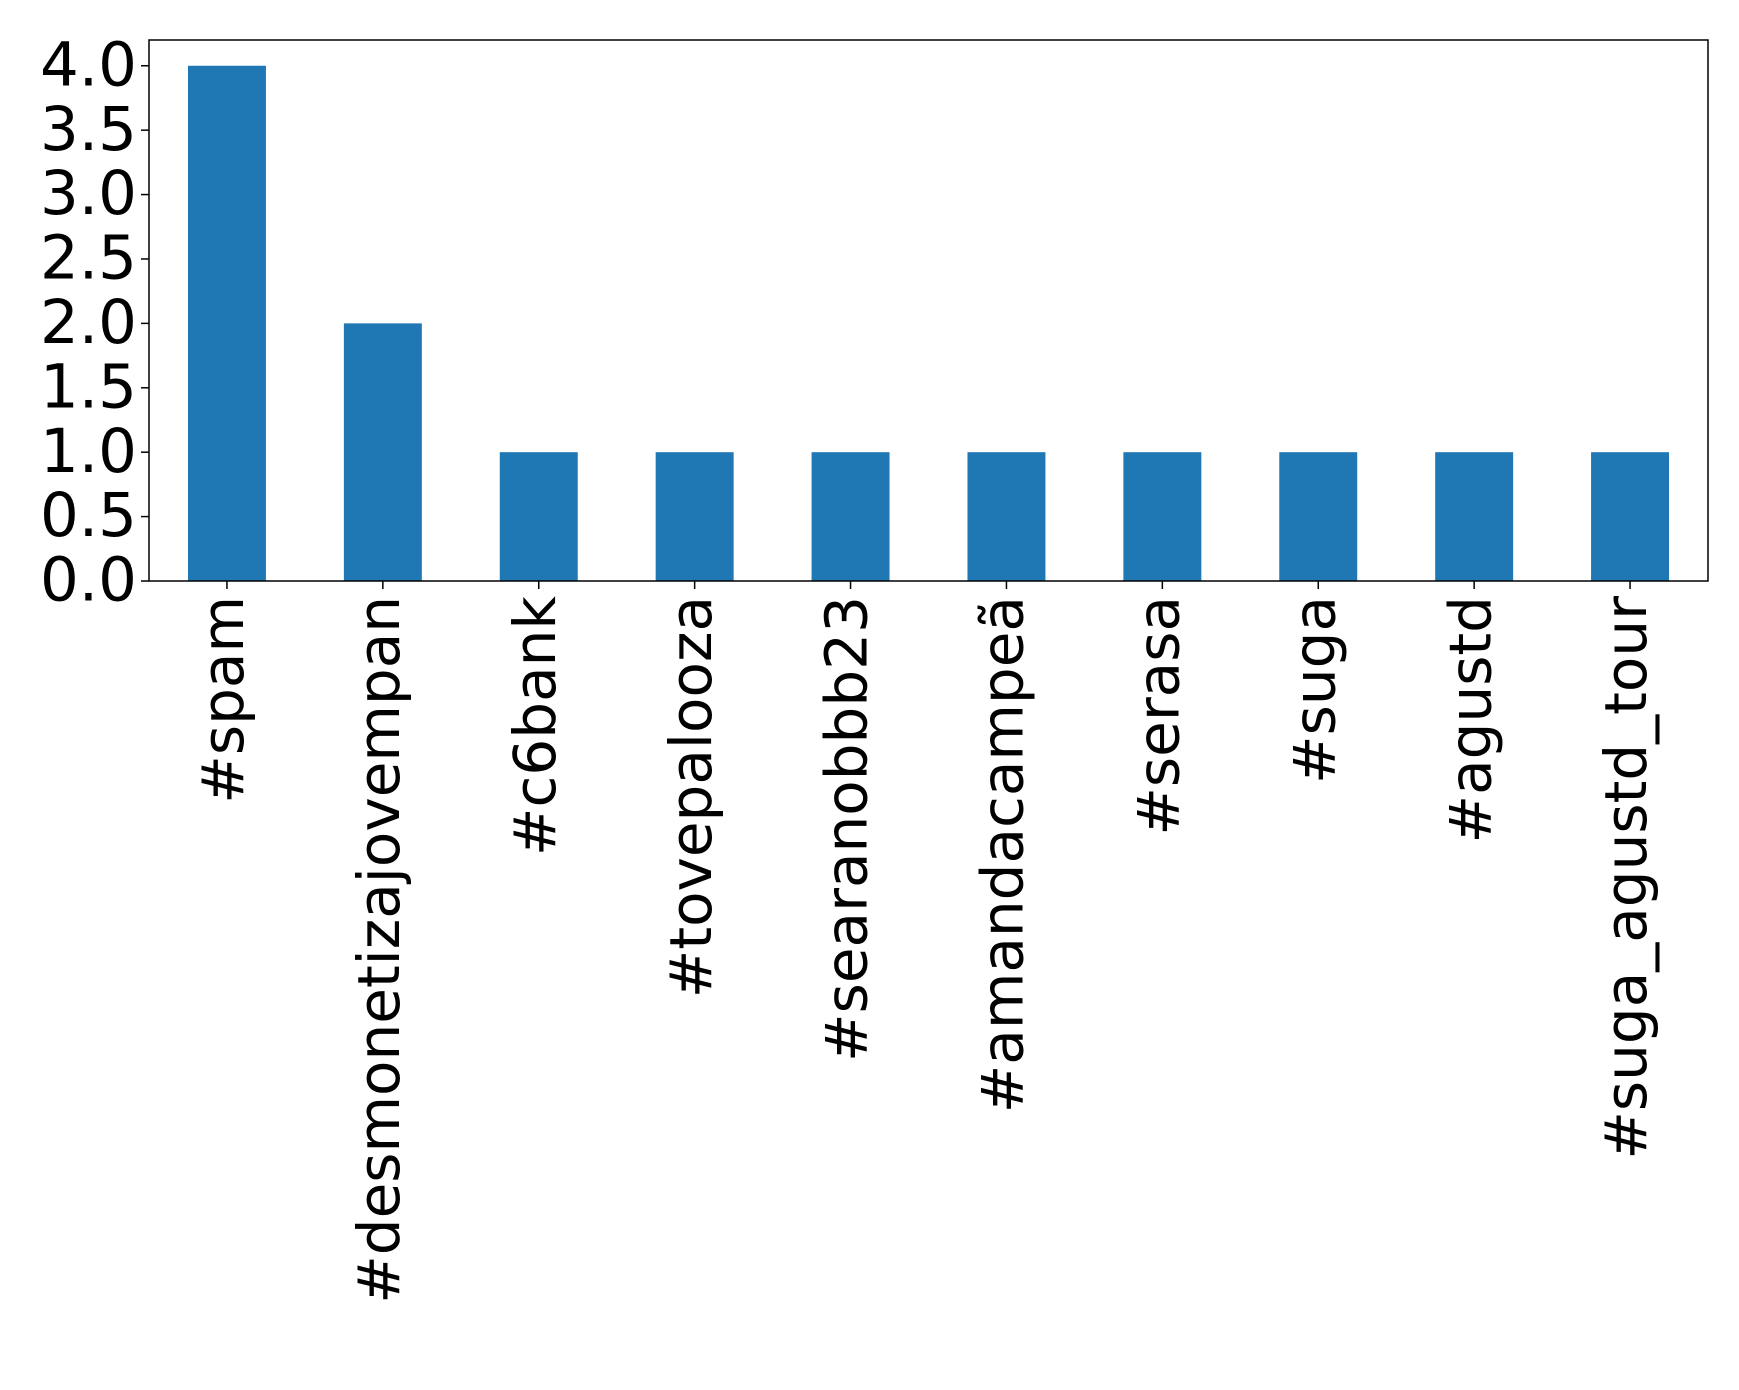  Describe the element at coordinates (223, 700) in the screenshot. I see `x-tick-label: #spam` at that location.